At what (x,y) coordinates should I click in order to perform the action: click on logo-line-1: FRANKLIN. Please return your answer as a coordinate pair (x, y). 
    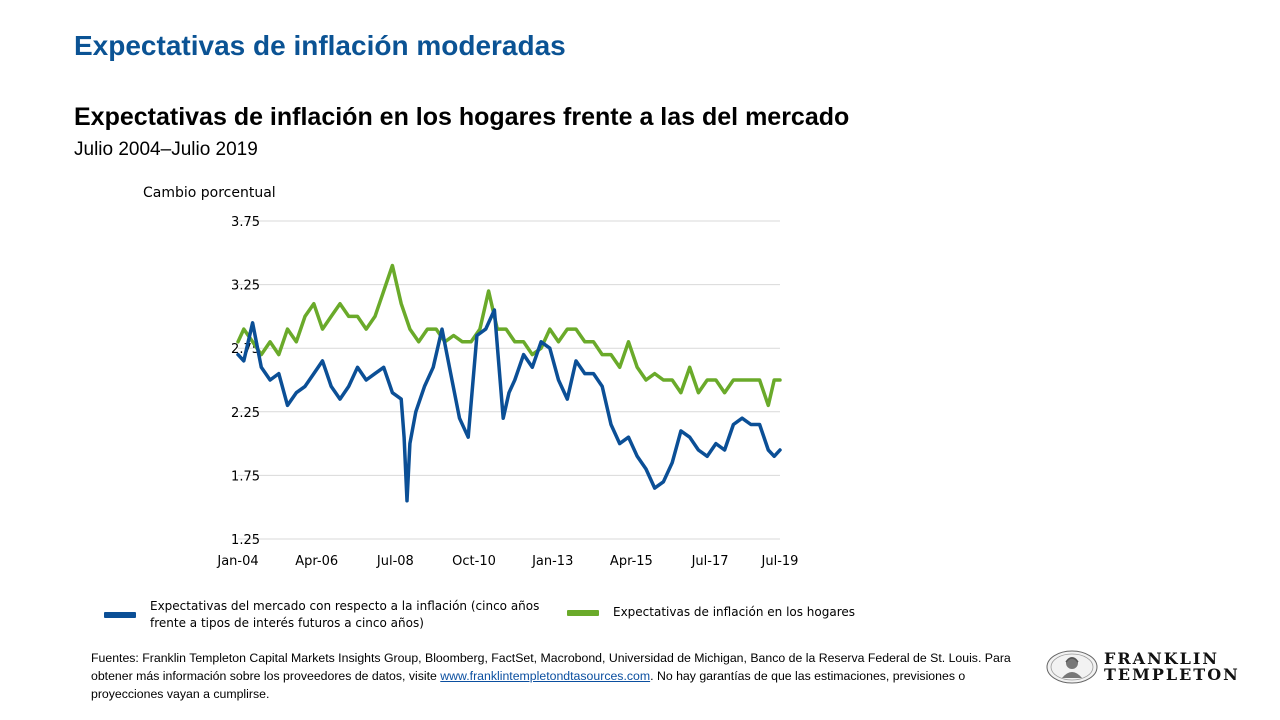
    Looking at the image, I should click on (1161, 658).